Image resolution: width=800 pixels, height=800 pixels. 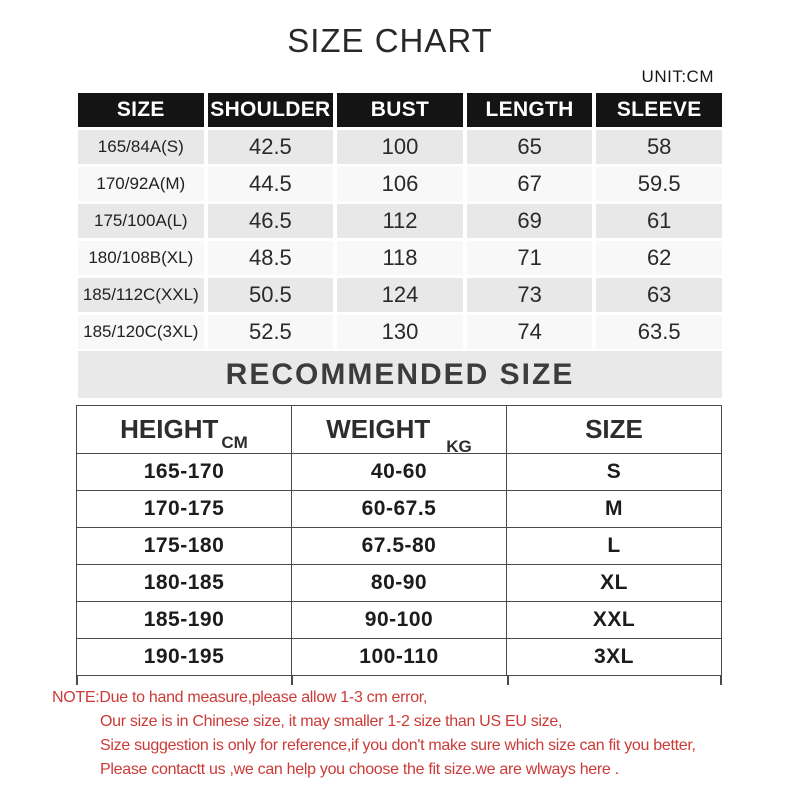 What do you see at coordinates (400, 147) in the screenshot?
I see `table-cell: 100` at bounding box center [400, 147].